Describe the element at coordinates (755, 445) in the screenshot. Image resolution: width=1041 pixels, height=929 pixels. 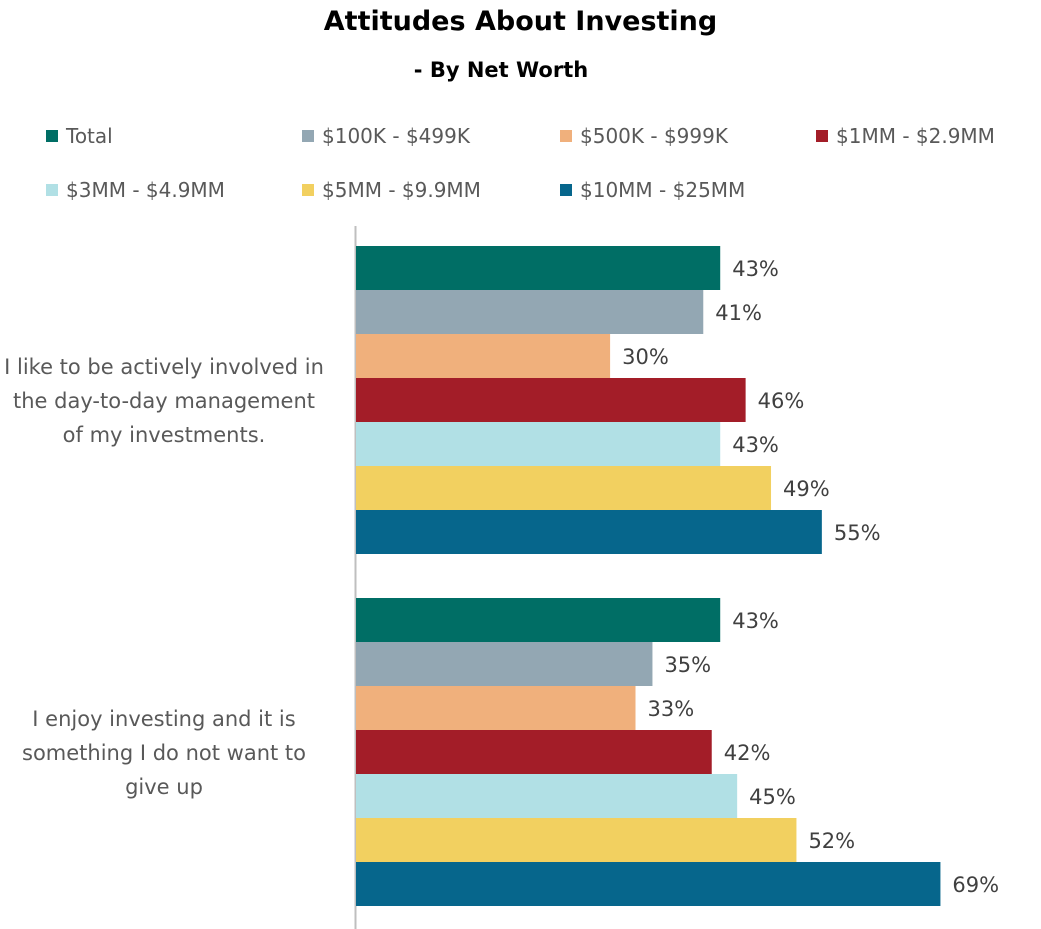
I see `value-label-0-4: 43%` at that location.